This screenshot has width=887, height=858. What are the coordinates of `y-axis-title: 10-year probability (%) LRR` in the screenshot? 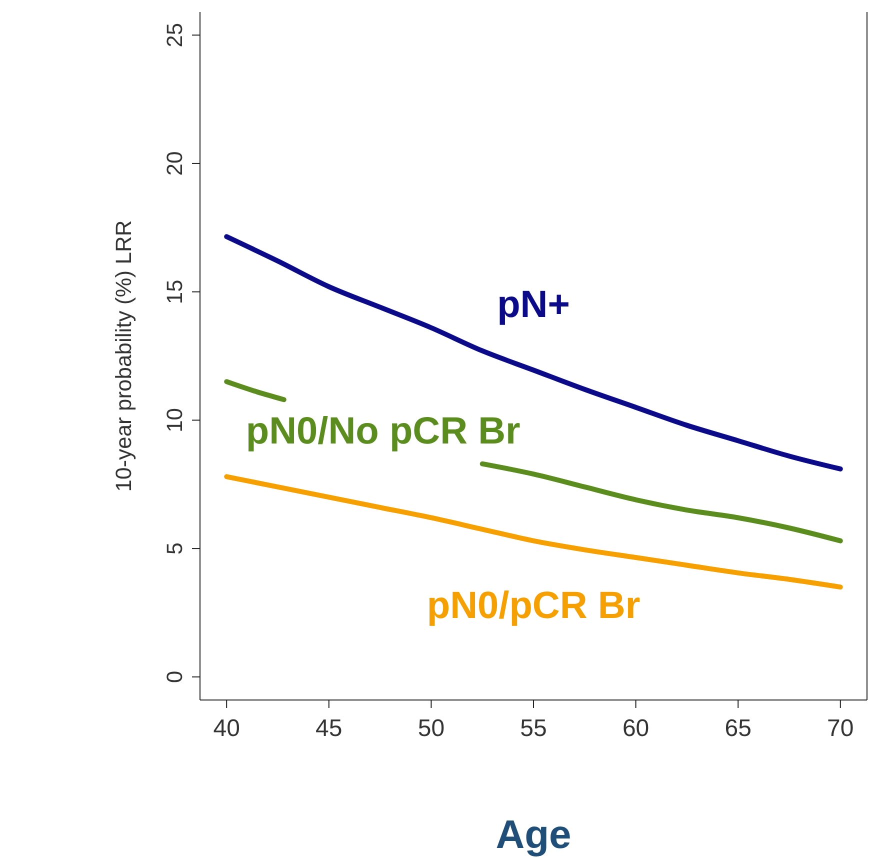 It's located at (123, 356).